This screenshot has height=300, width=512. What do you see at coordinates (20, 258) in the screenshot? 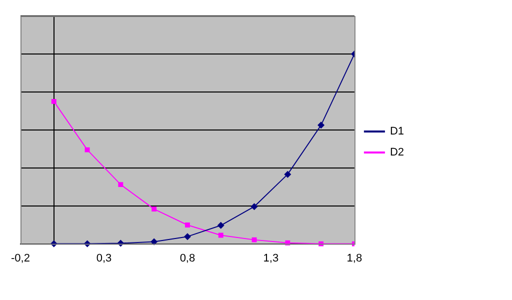
I see `x-tick-label: -0,2` at bounding box center [20, 258].